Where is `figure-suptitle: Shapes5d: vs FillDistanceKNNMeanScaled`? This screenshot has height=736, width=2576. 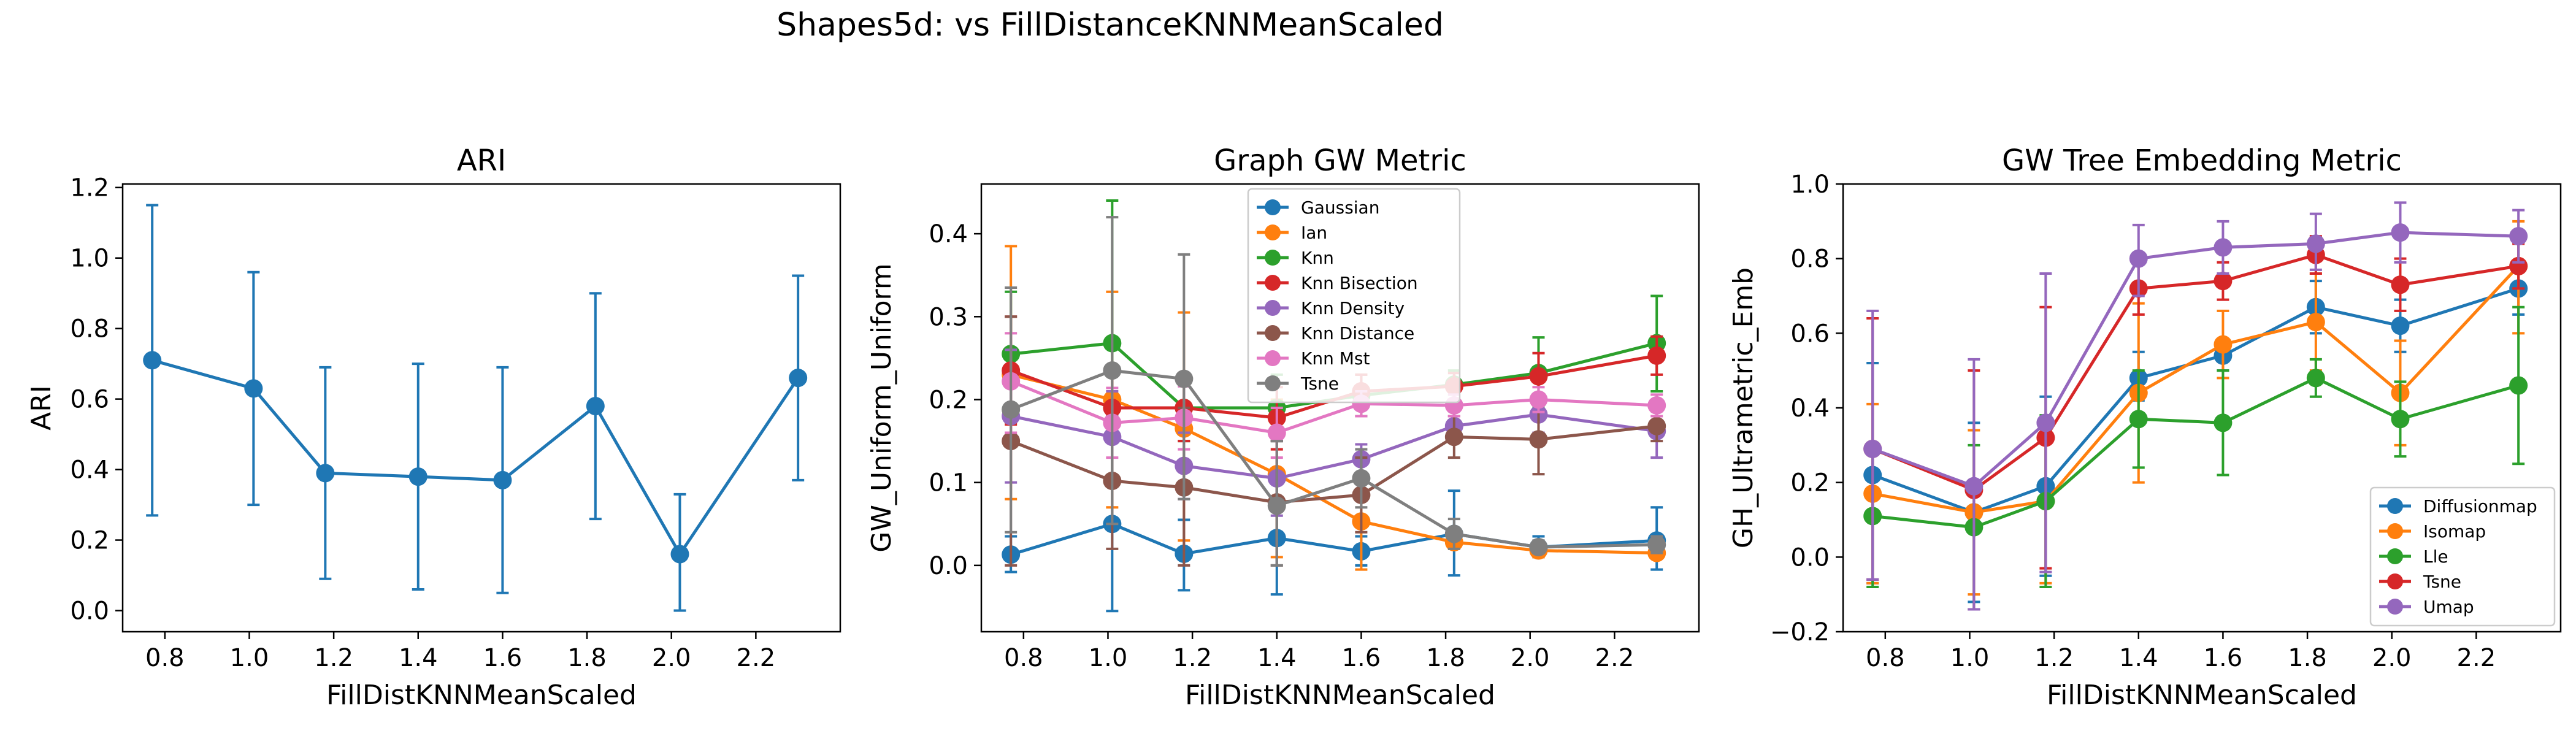
figure-suptitle: Shapes5d: vs FillDistanceKNNMeanScaled is located at coordinates (1110, 25).